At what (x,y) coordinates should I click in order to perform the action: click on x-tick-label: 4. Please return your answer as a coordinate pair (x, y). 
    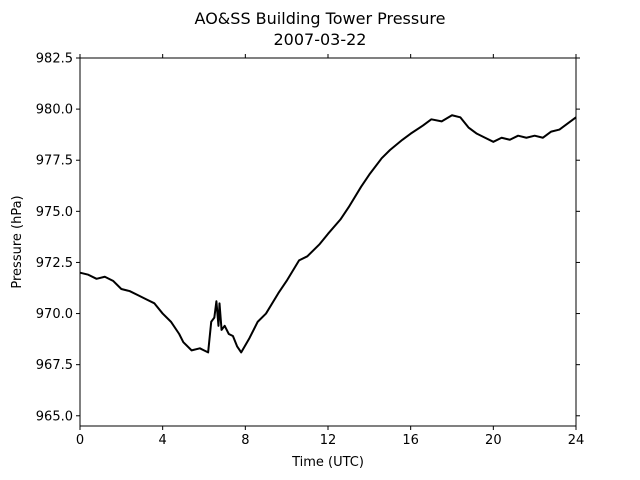
    Looking at the image, I should click on (163, 440).